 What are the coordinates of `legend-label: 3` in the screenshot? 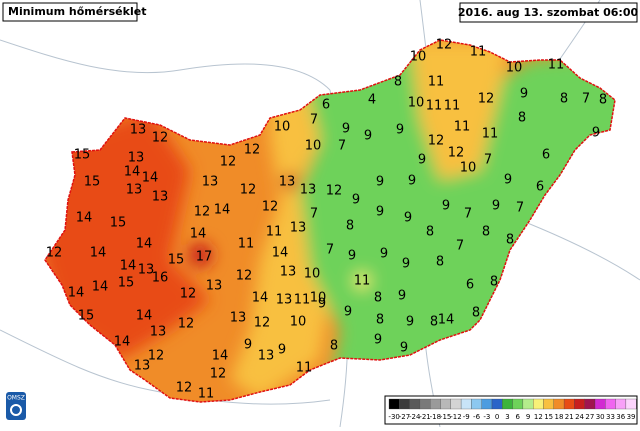 It's located at (507, 417).